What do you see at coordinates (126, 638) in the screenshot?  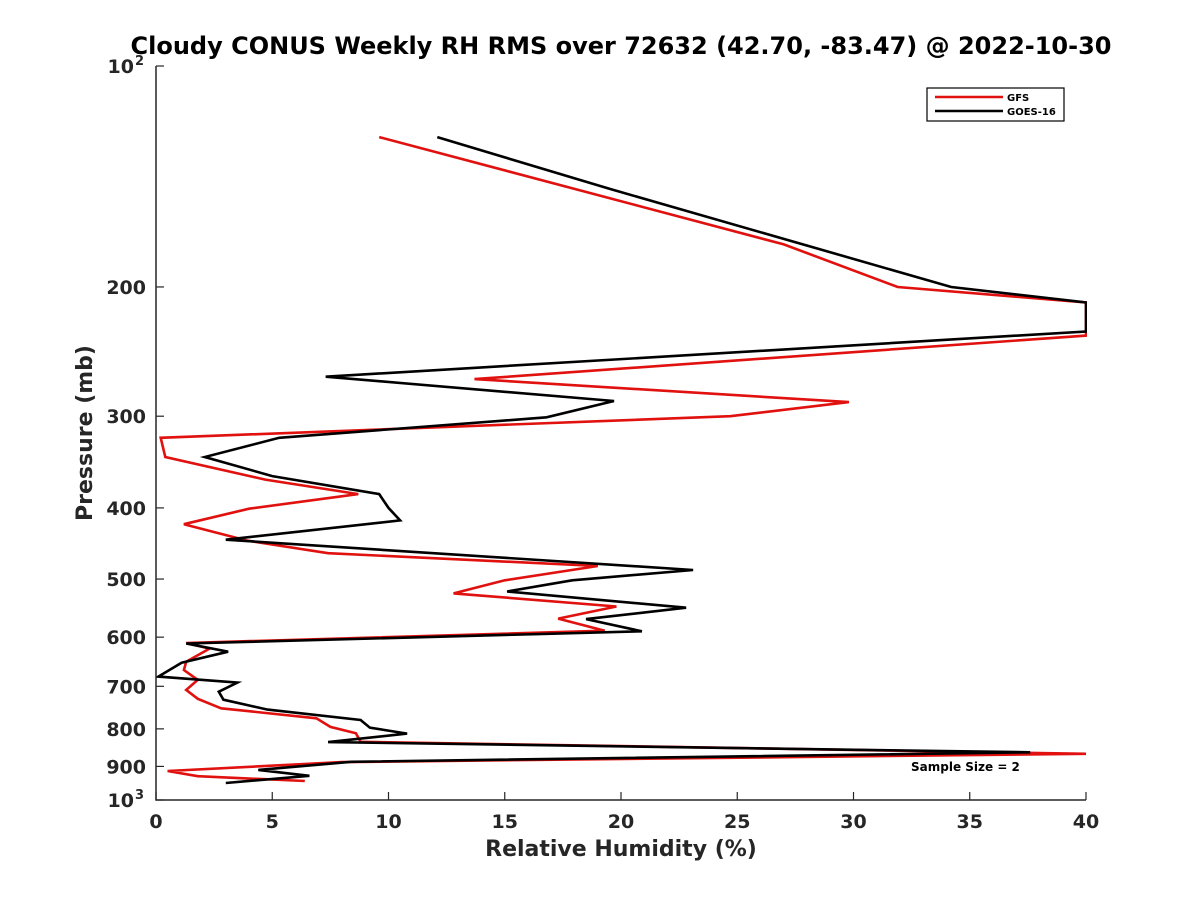 I see `y-tick-label: 600` at bounding box center [126, 638].